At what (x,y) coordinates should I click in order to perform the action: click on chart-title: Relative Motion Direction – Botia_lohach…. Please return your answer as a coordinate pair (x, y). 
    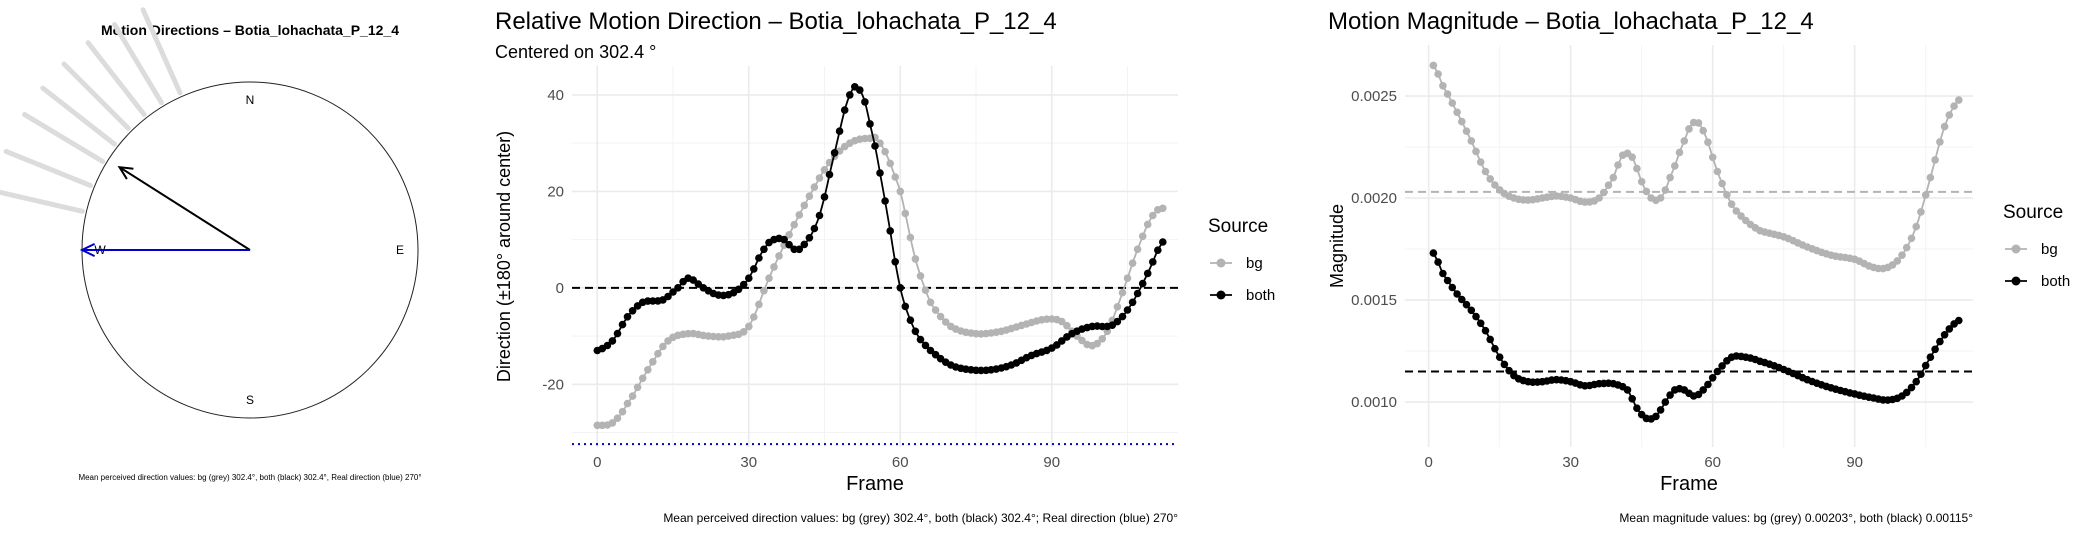
    Looking at the image, I should click on (776, 21).